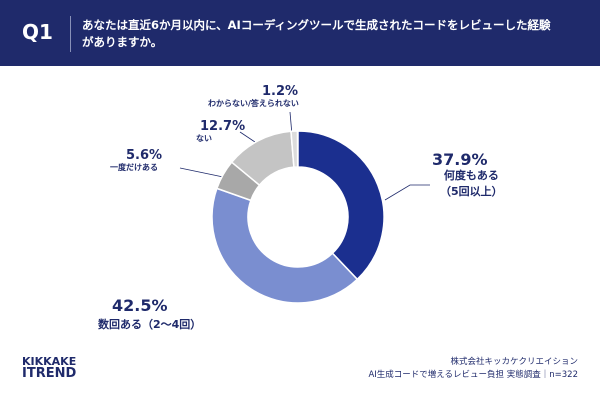  I want to click on value-label: 5.6%, so click(144, 155).